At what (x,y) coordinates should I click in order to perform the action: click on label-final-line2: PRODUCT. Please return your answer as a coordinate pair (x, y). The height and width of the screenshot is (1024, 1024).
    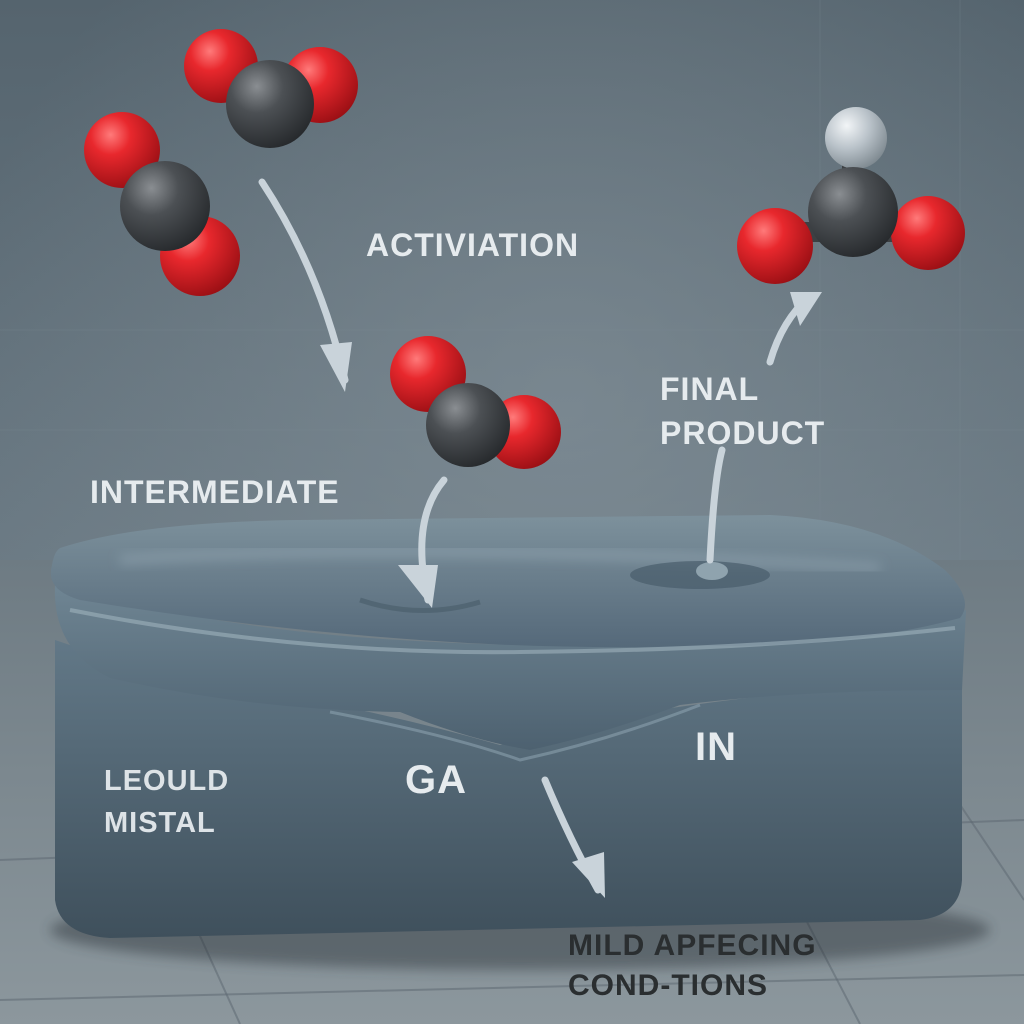
    Looking at the image, I should click on (742, 433).